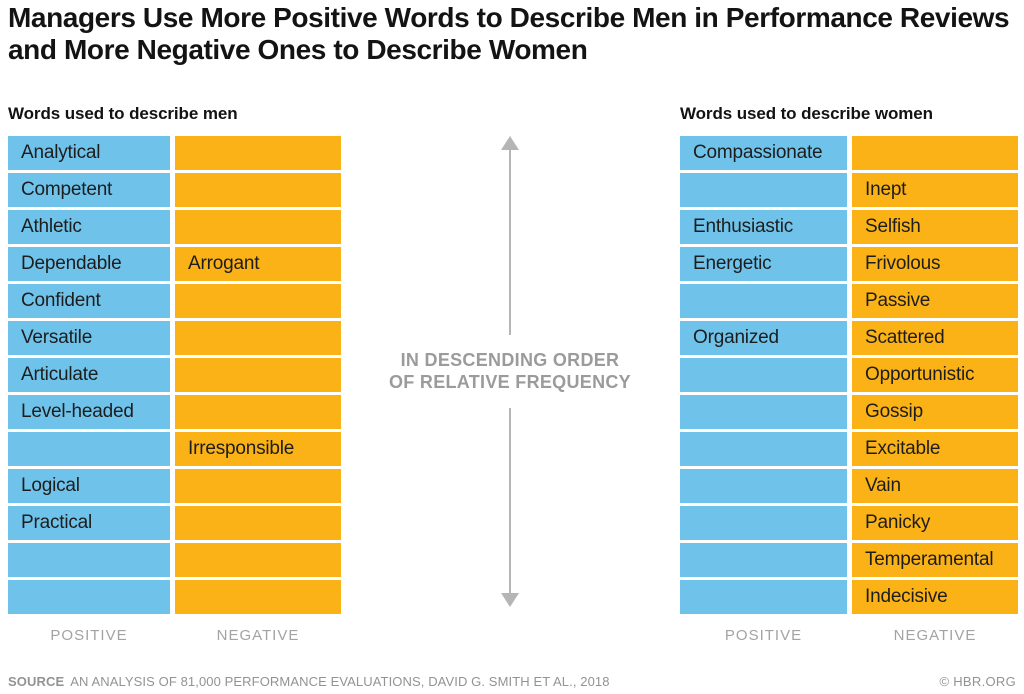 The image size is (1024, 694). I want to click on negative-word-cell: Passive, so click(935, 301).